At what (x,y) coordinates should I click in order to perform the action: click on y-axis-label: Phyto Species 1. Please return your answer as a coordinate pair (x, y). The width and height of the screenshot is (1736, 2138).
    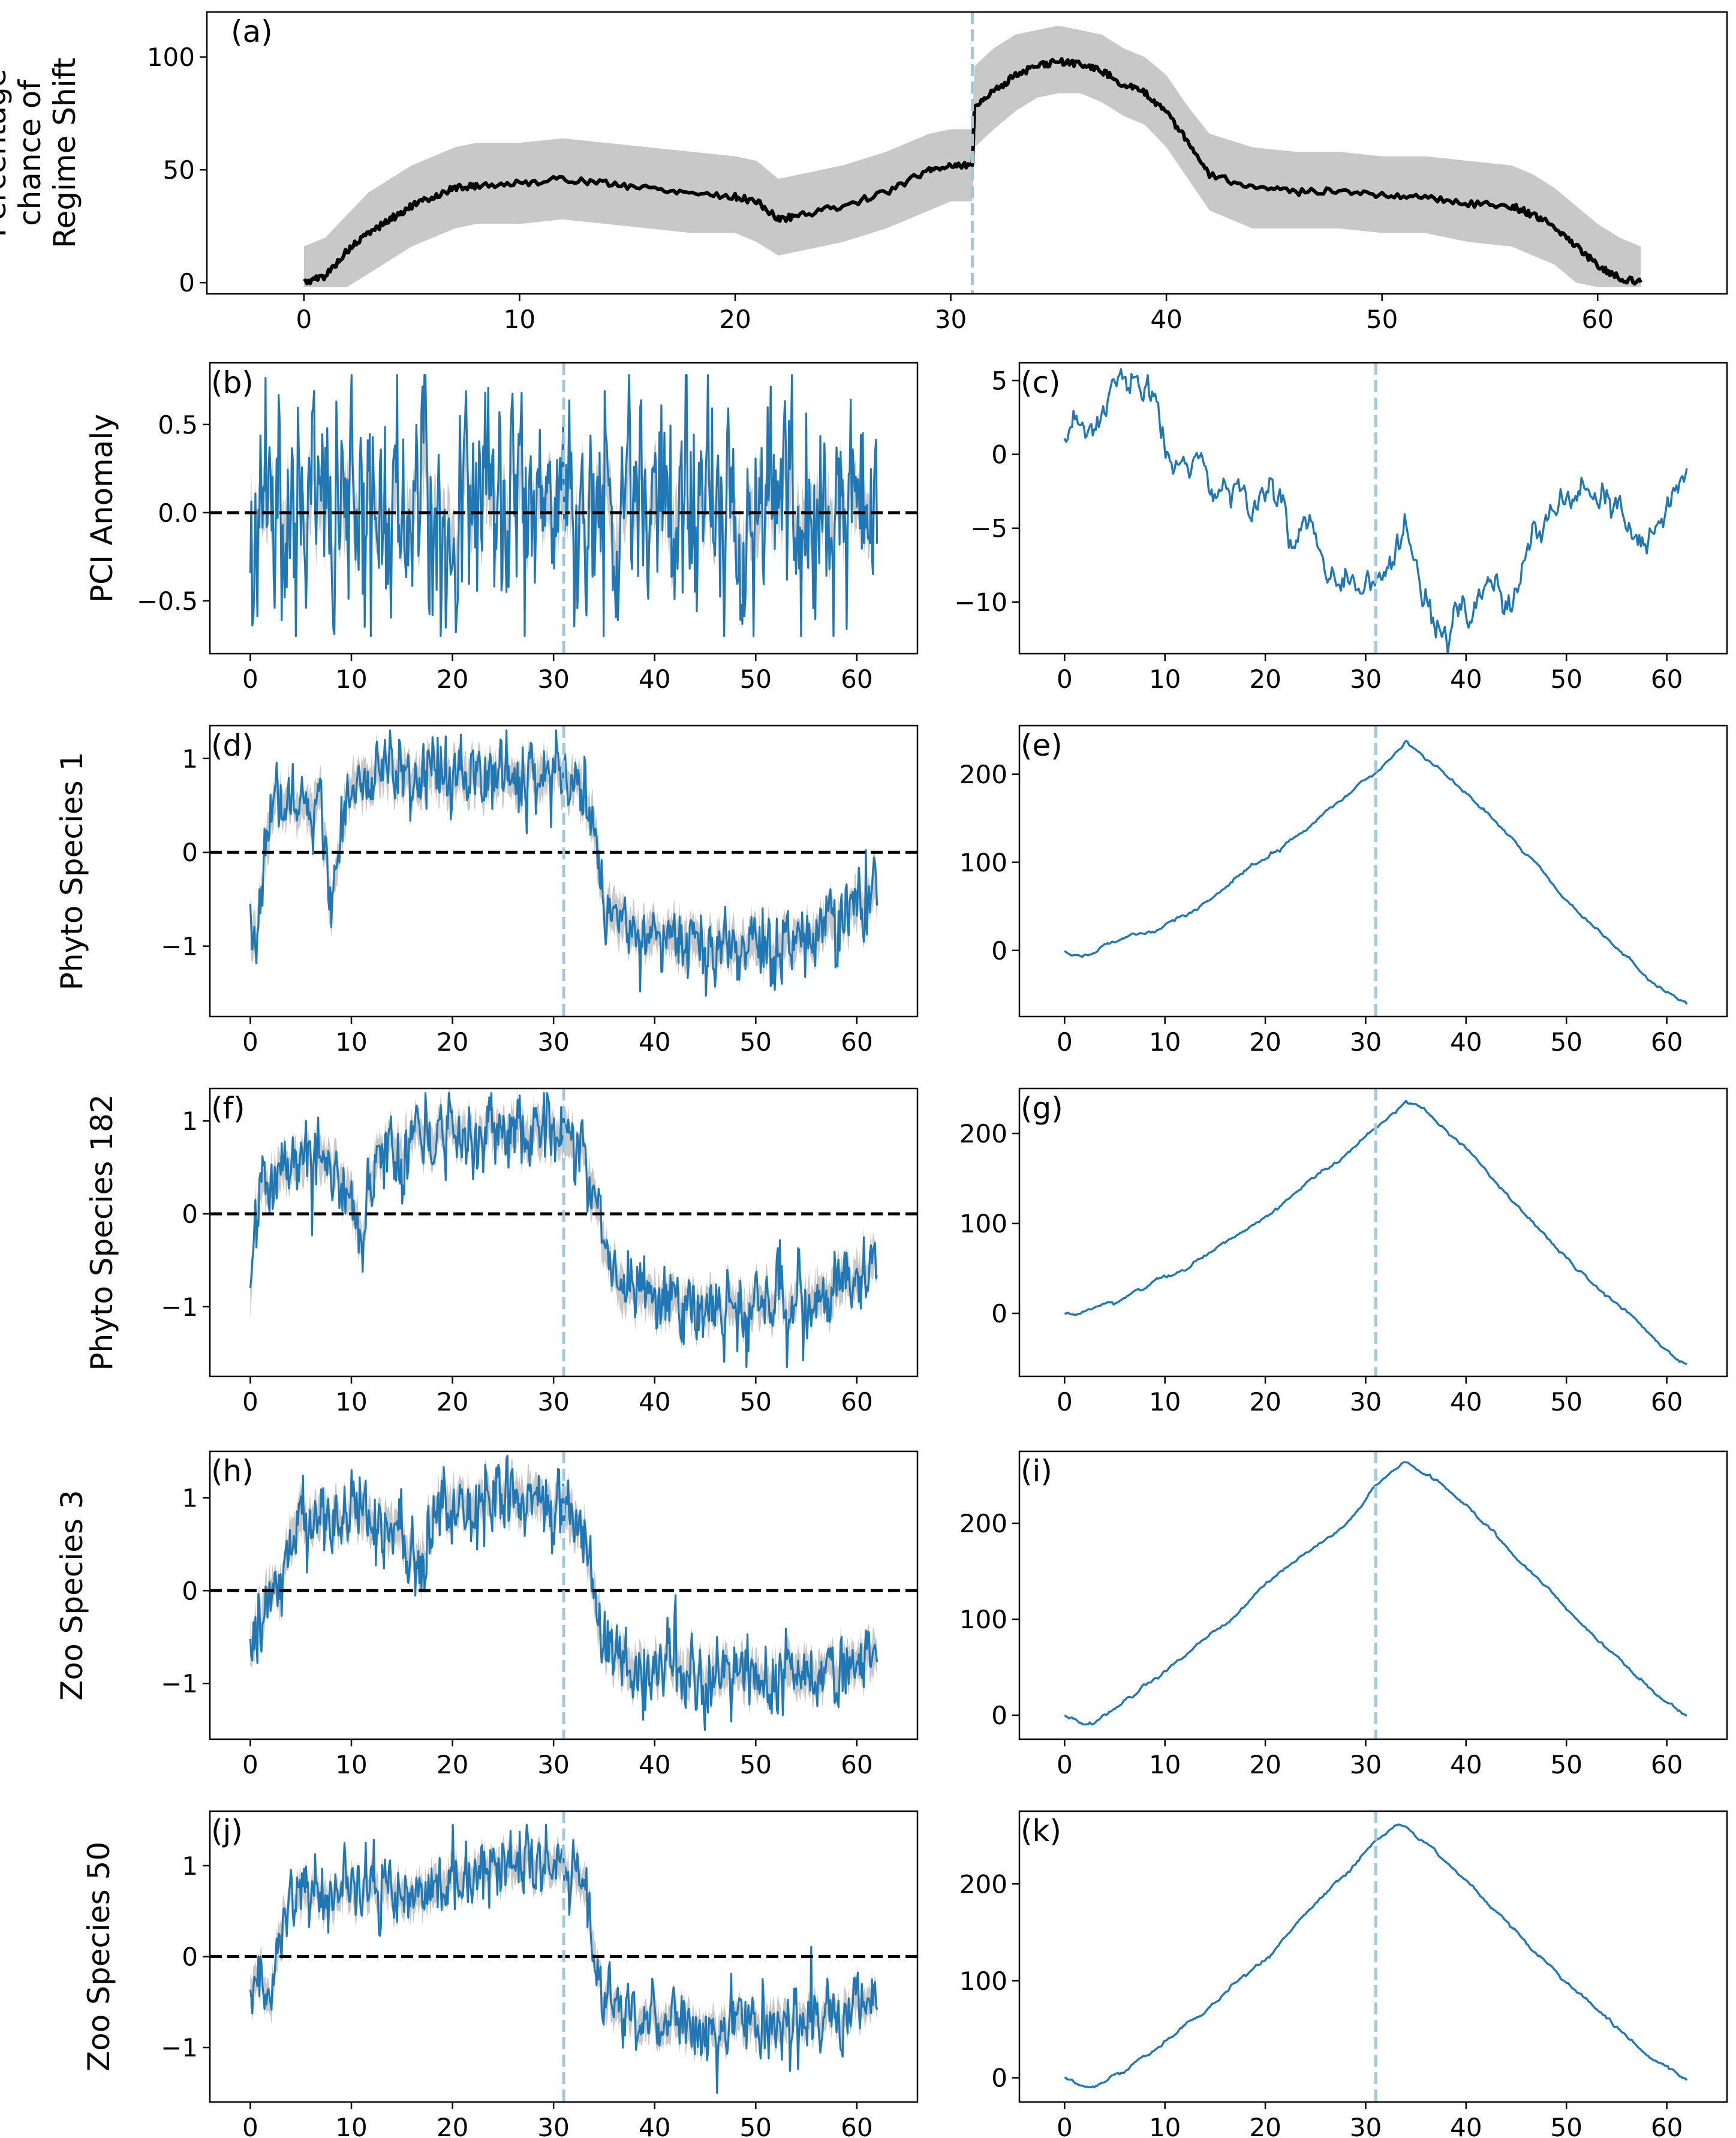
    Looking at the image, I should click on (72, 871).